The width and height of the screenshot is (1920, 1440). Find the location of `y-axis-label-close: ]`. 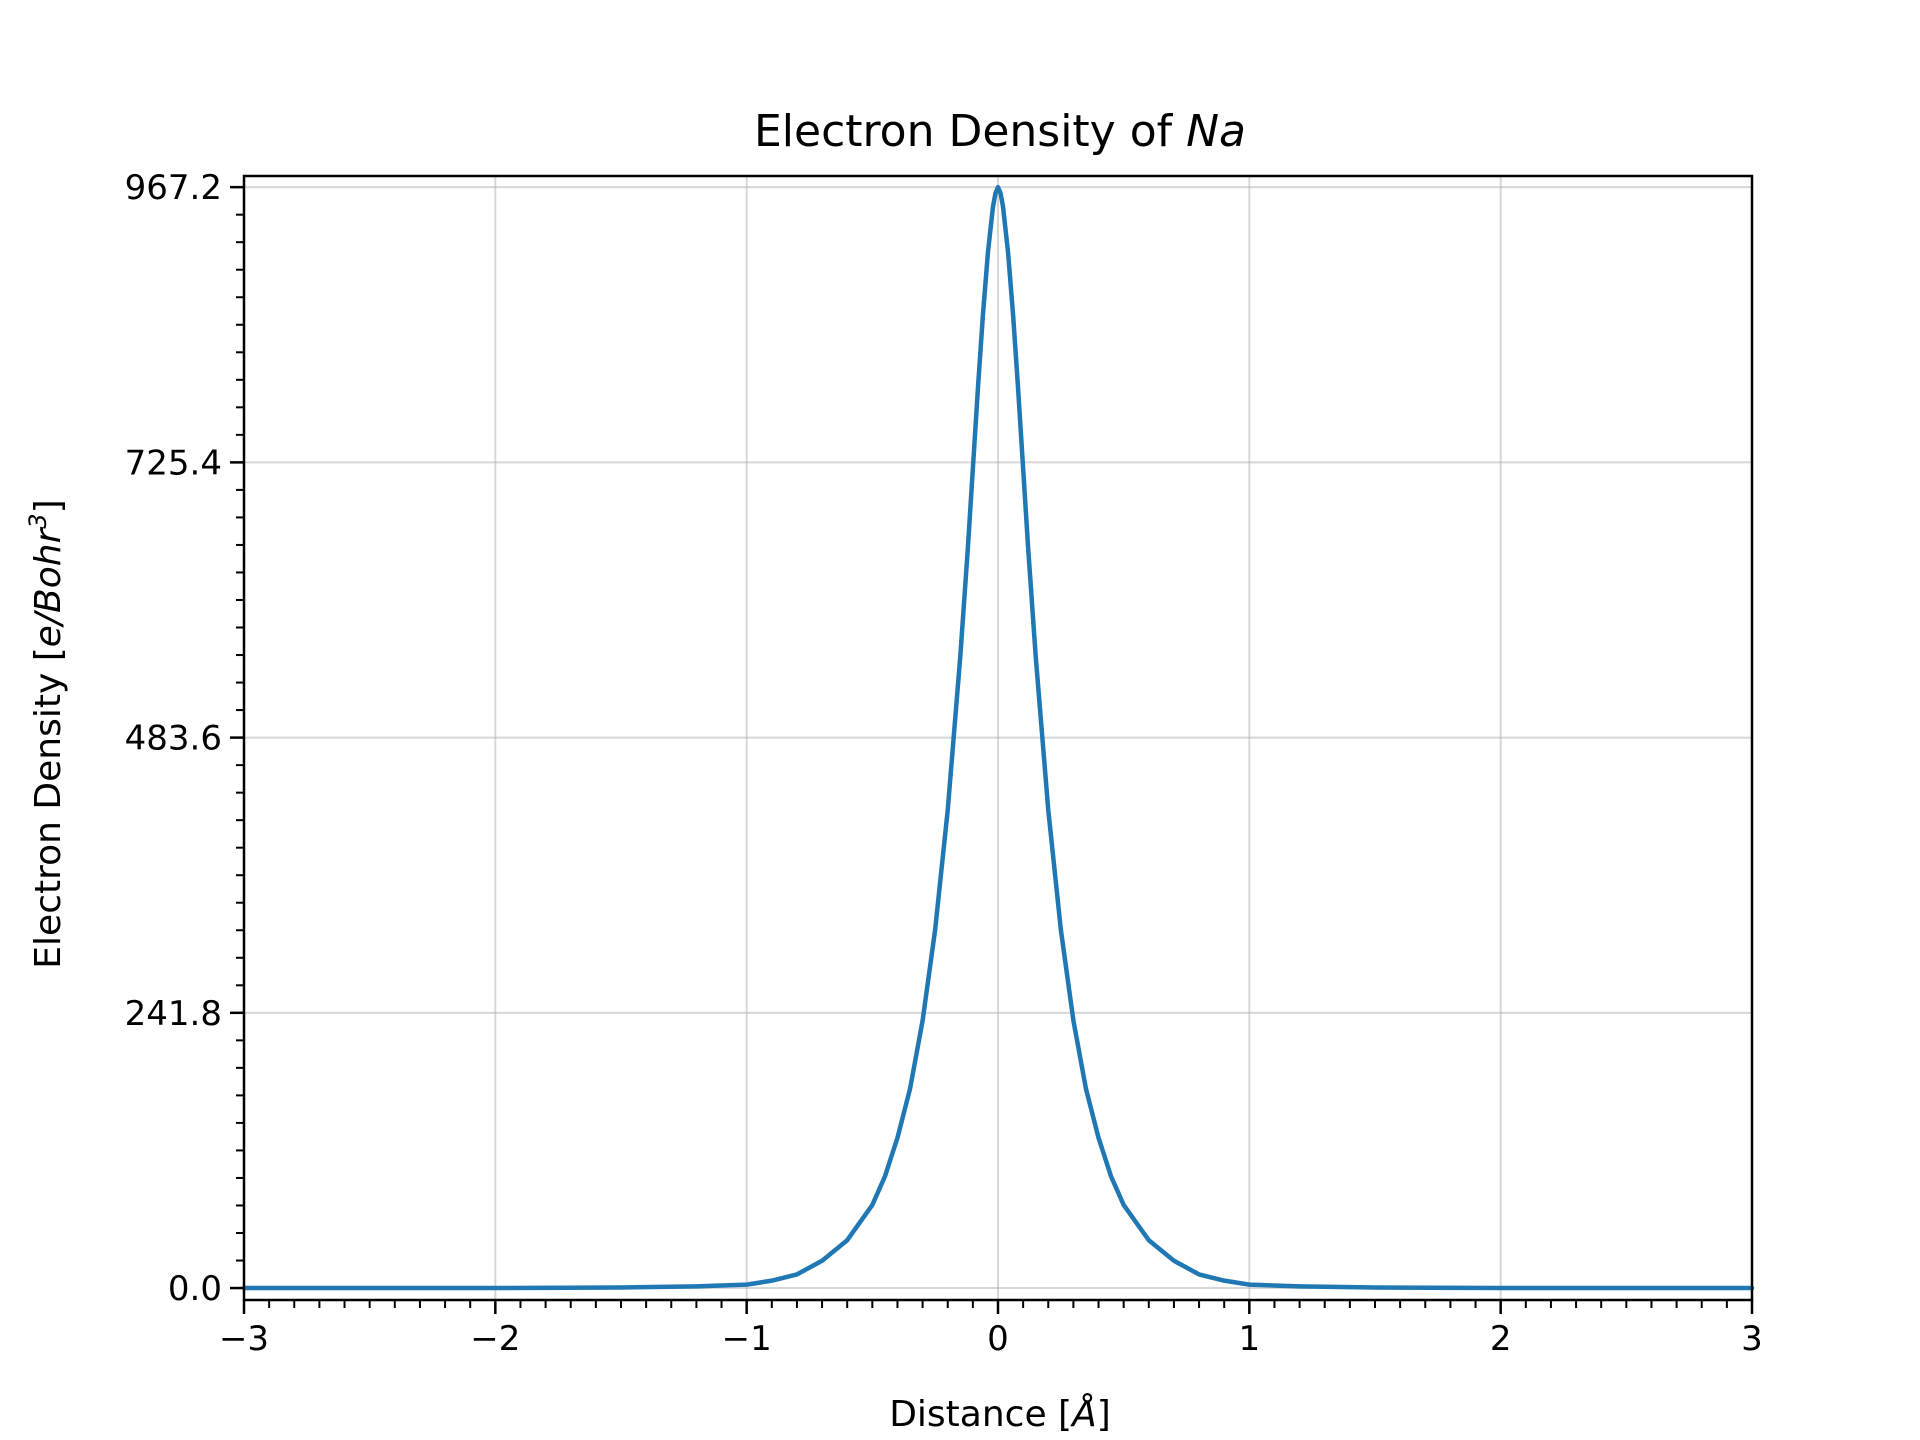

y-axis-label-close: ] is located at coordinates (48, 506).